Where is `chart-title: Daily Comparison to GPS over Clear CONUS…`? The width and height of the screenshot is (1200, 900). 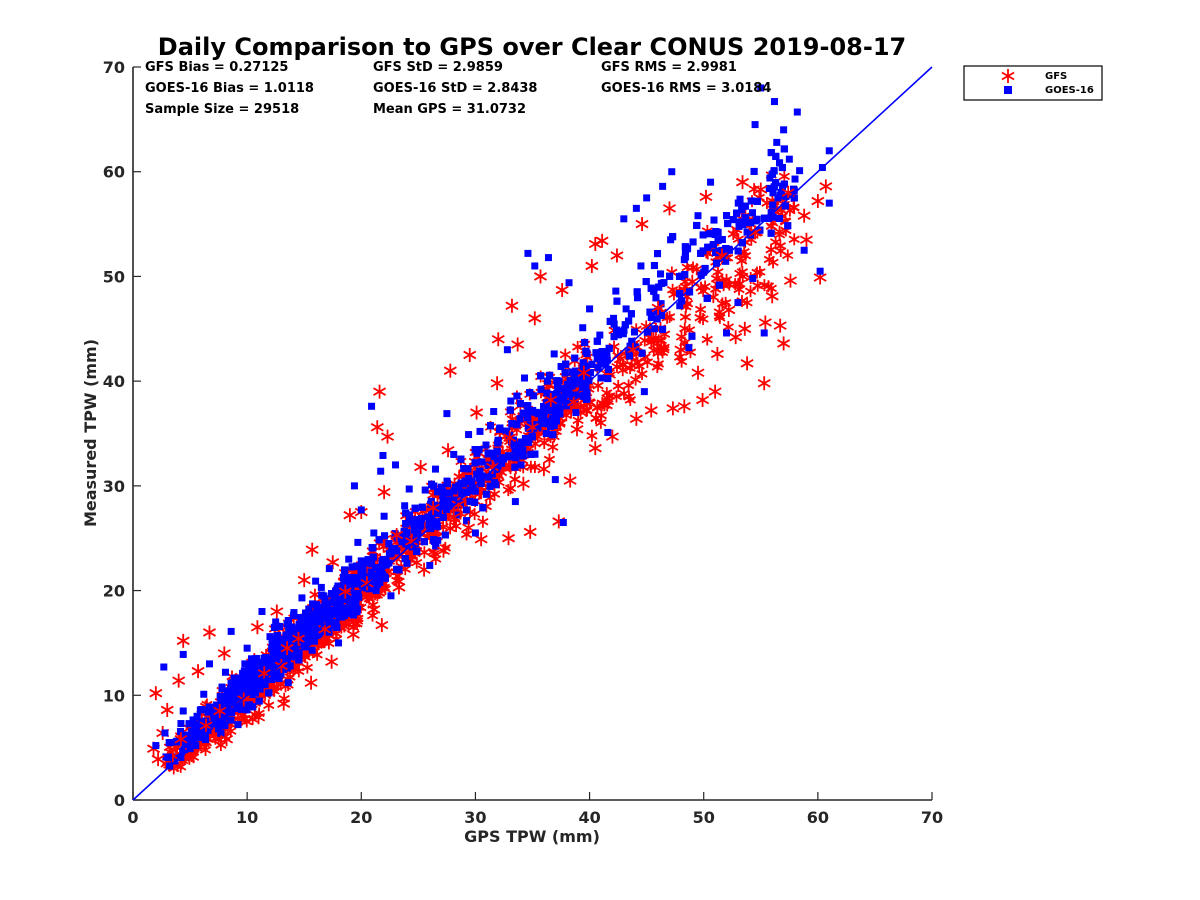 chart-title: Daily Comparison to GPS over Clear CONUS… is located at coordinates (532, 47).